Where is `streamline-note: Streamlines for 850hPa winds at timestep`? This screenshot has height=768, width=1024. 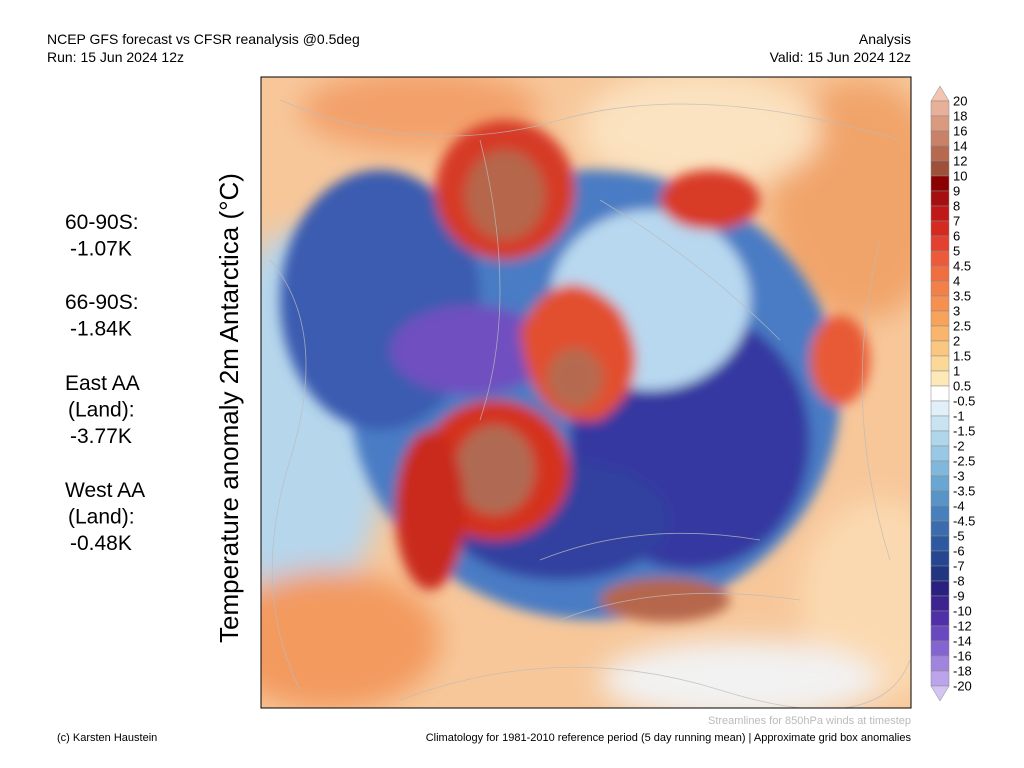 streamline-note: Streamlines for 850hPa winds at timestep is located at coordinates (809, 721).